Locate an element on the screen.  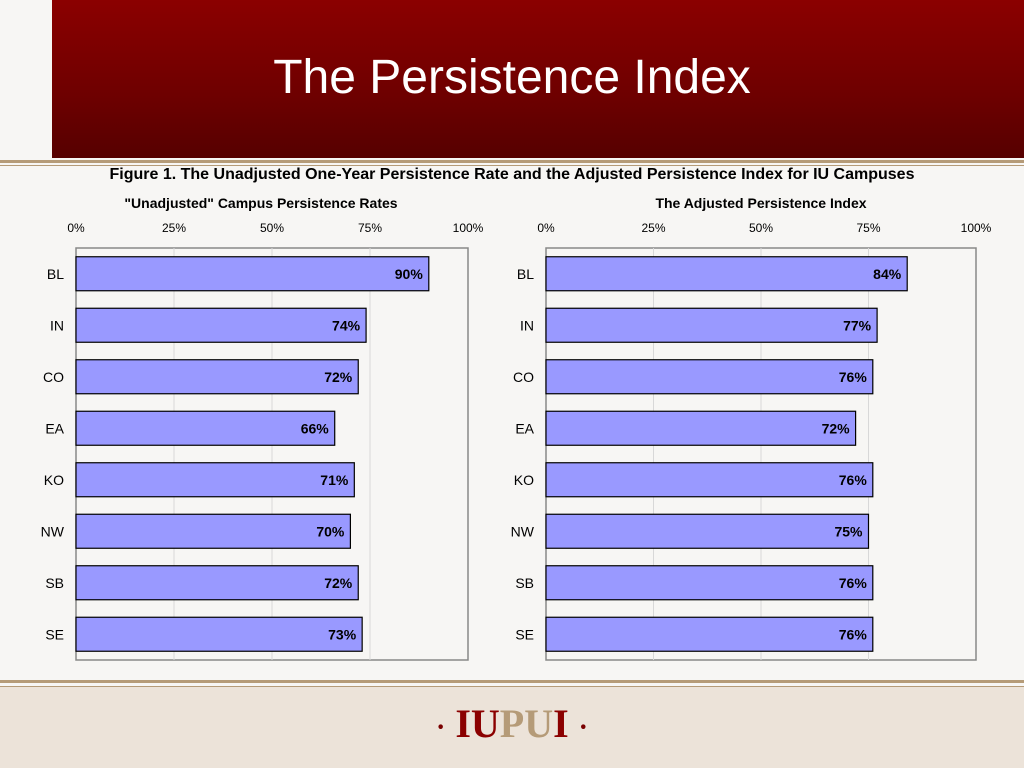
logo-i: I is located at coordinates (561, 723).